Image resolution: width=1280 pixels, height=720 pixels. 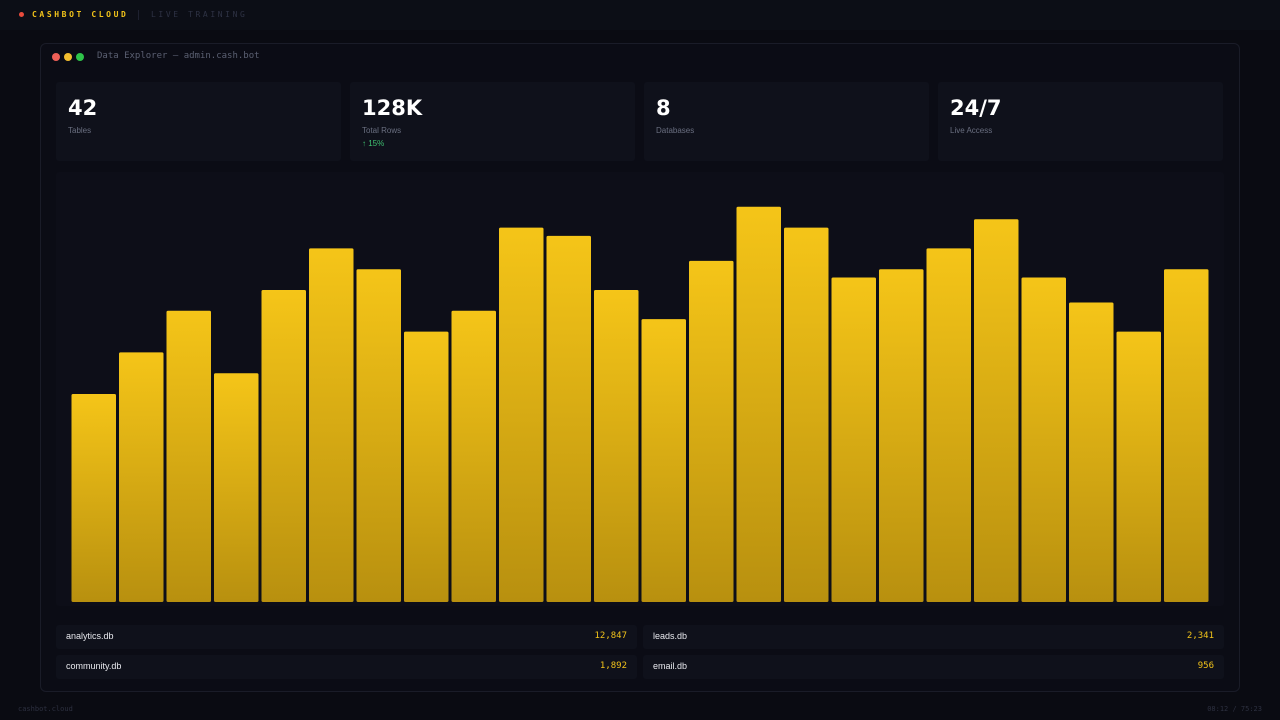 What do you see at coordinates (663, 108) in the screenshot?
I see `stat-value: 8` at bounding box center [663, 108].